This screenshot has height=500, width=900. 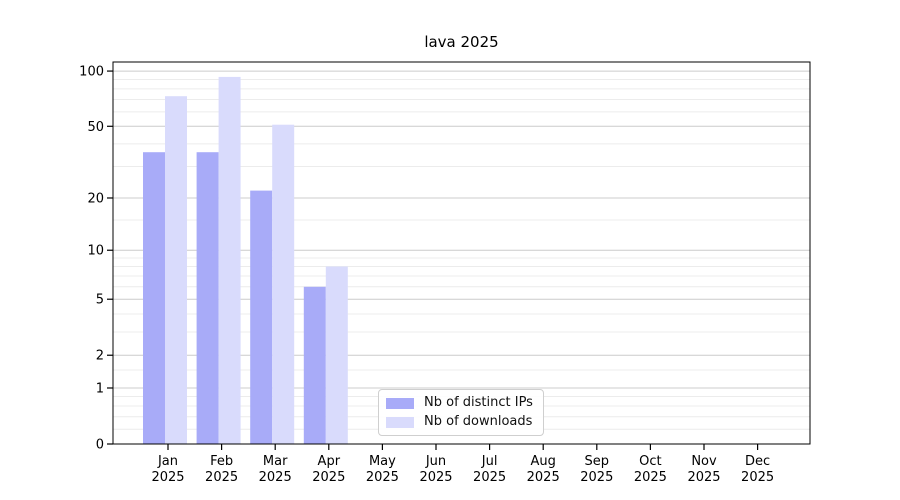 What do you see at coordinates (382, 461) in the screenshot?
I see `x-tick-label-month: May` at bounding box center [382, 461].